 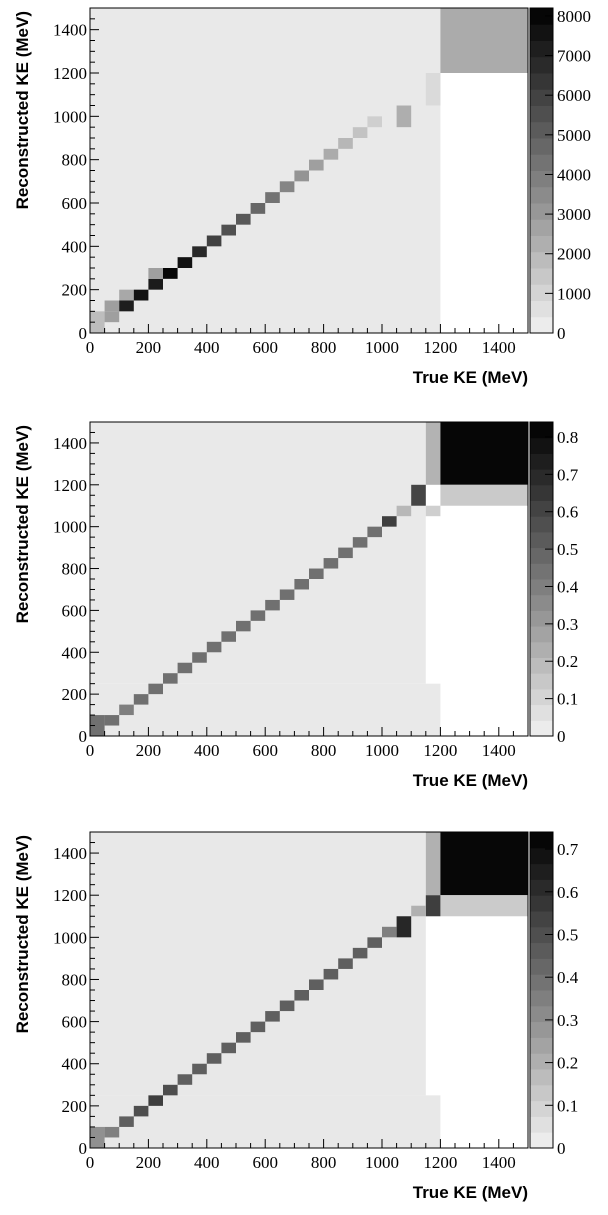 I want to click on colorbar-tick-label: 0.8, so click(x=567, y=437).